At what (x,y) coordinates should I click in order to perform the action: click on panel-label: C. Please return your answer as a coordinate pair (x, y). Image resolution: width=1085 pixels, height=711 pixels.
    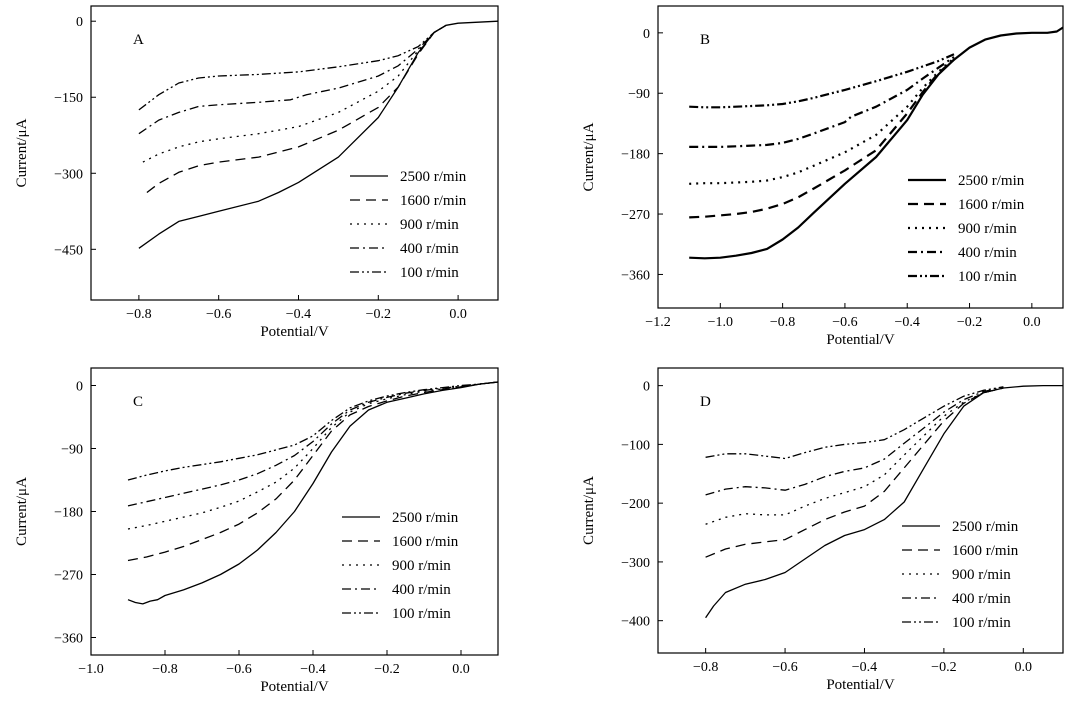
    Looking at the image, I should click on (138, 402).